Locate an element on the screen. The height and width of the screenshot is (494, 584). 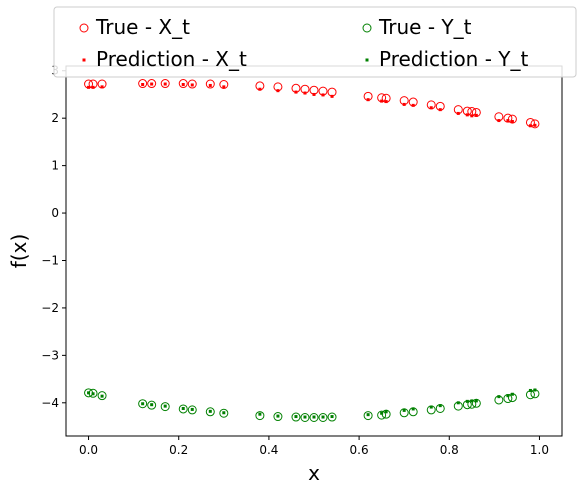
legend-label: Prediction - X_t is located at coordinates (171, 59).